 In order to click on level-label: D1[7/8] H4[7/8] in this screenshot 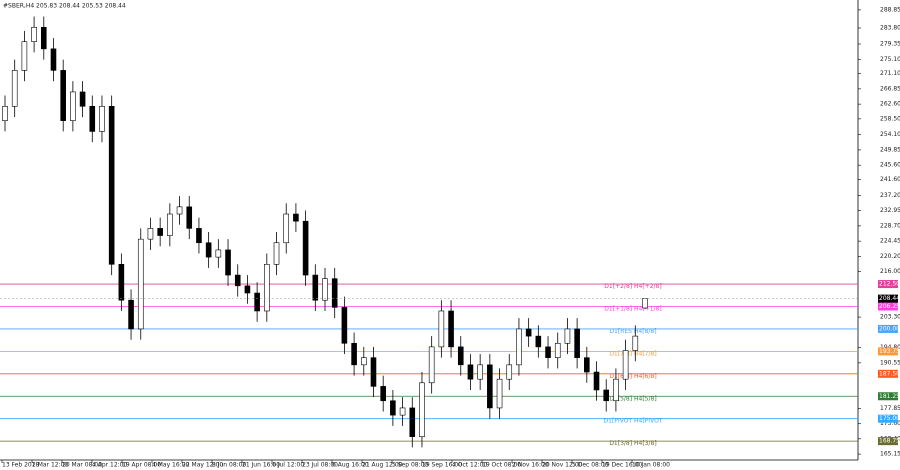, I will do `click(632, 353)`.